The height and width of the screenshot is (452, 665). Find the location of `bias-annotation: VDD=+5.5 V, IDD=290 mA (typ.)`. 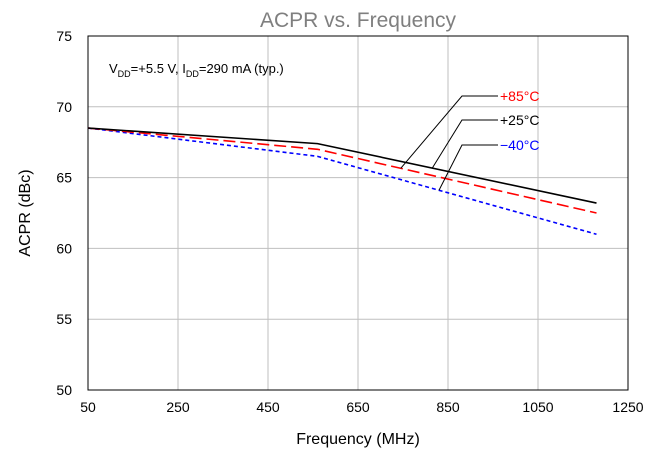

bias-annotation: VDD=+5.5 V, IDD=290 mA (typ.) is located at coordinates (196, 70).